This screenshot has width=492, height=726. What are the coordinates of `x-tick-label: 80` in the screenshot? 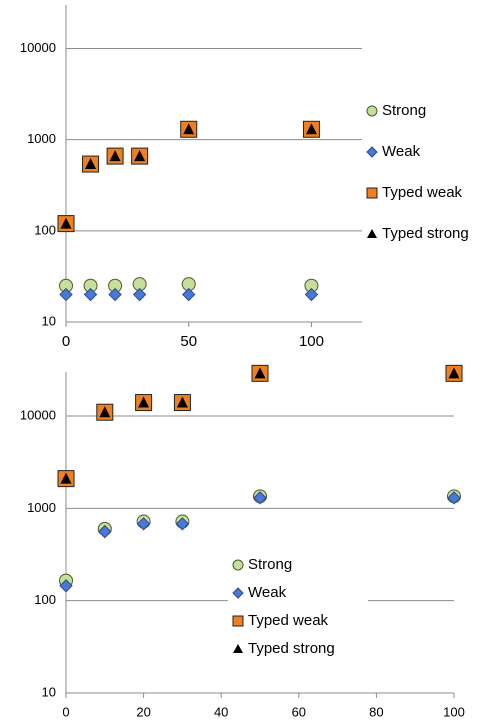 It's located at (376, 711).